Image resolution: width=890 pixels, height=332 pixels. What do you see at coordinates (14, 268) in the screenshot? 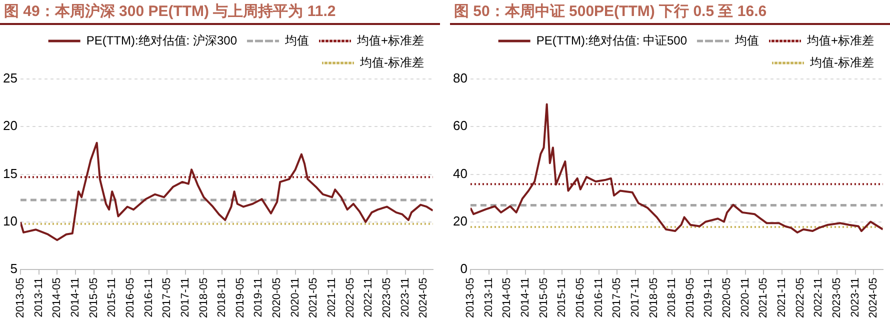
I see `y-tick-label: 5` at bounding box center [14, 268].